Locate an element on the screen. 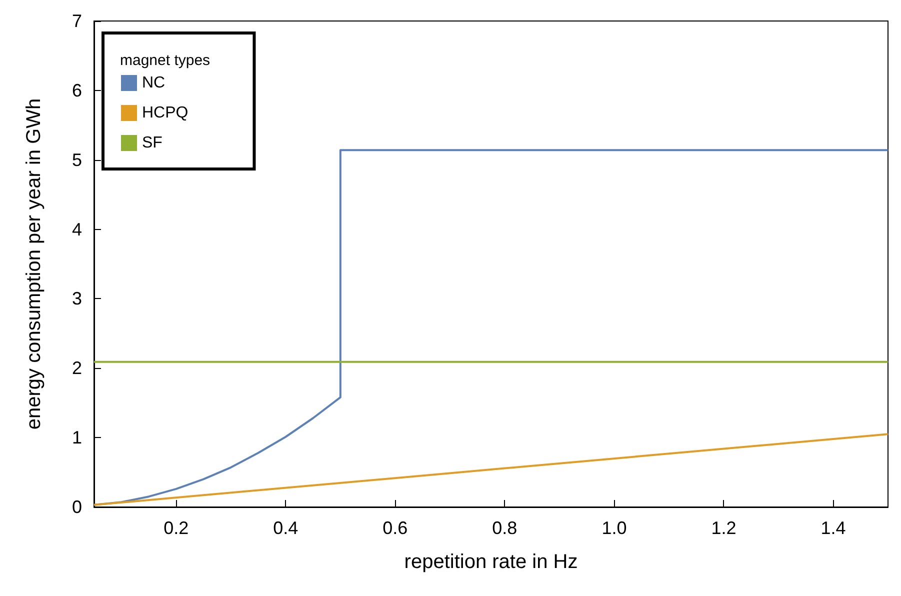  x-axis-title: repetition rate in Hz is located at coordinates (491, 562).